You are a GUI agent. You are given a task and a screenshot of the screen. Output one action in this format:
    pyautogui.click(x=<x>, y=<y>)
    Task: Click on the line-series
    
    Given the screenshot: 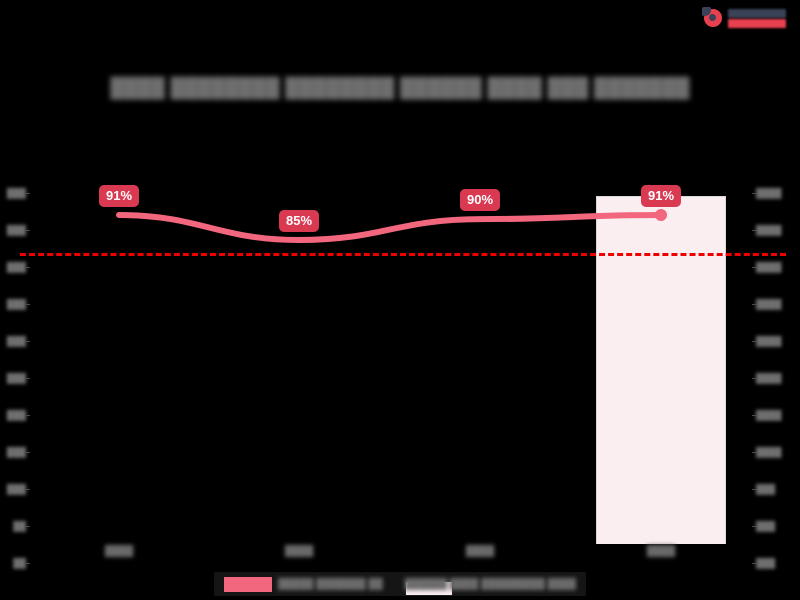 What is the action you would take?
    pyautogui.click(x=391, y=226)
    